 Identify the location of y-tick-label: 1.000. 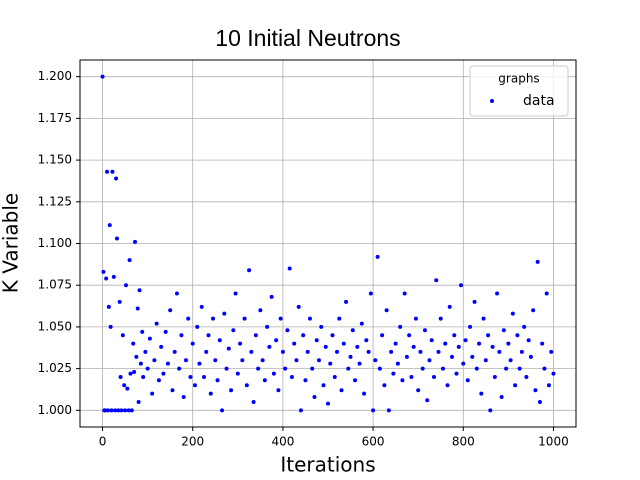
(55, 410).